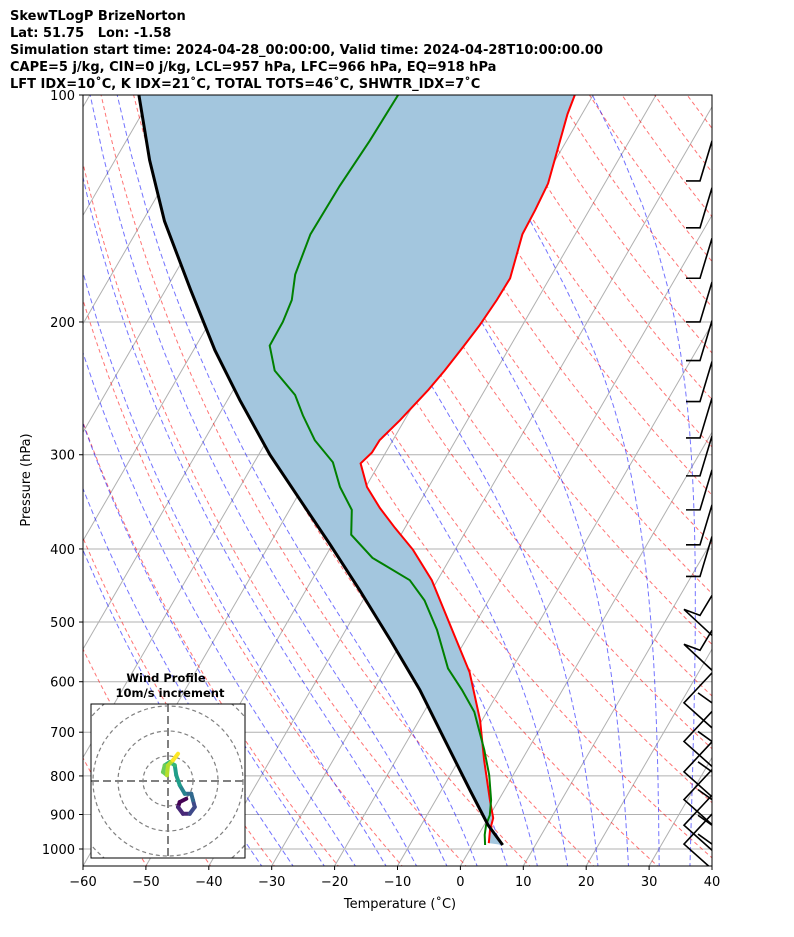 This screenshot has width=794, height=937. I want to click on x-tick-label: 40, so click(712, 882).